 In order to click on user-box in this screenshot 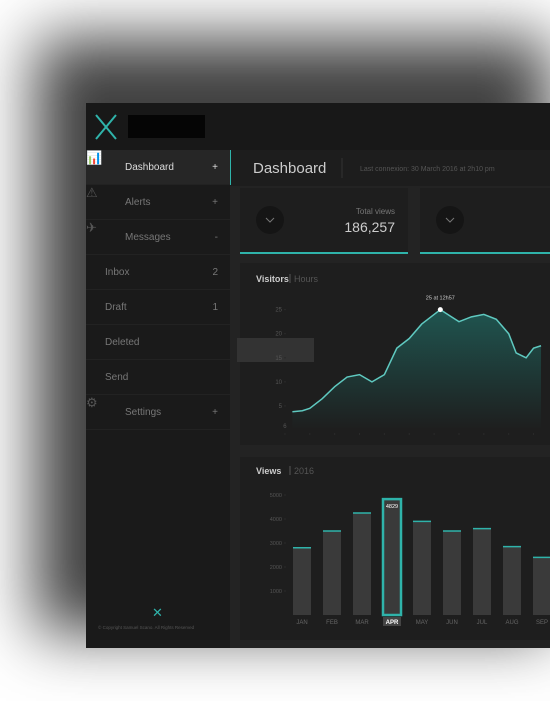, I will do `click(166, 126)`.